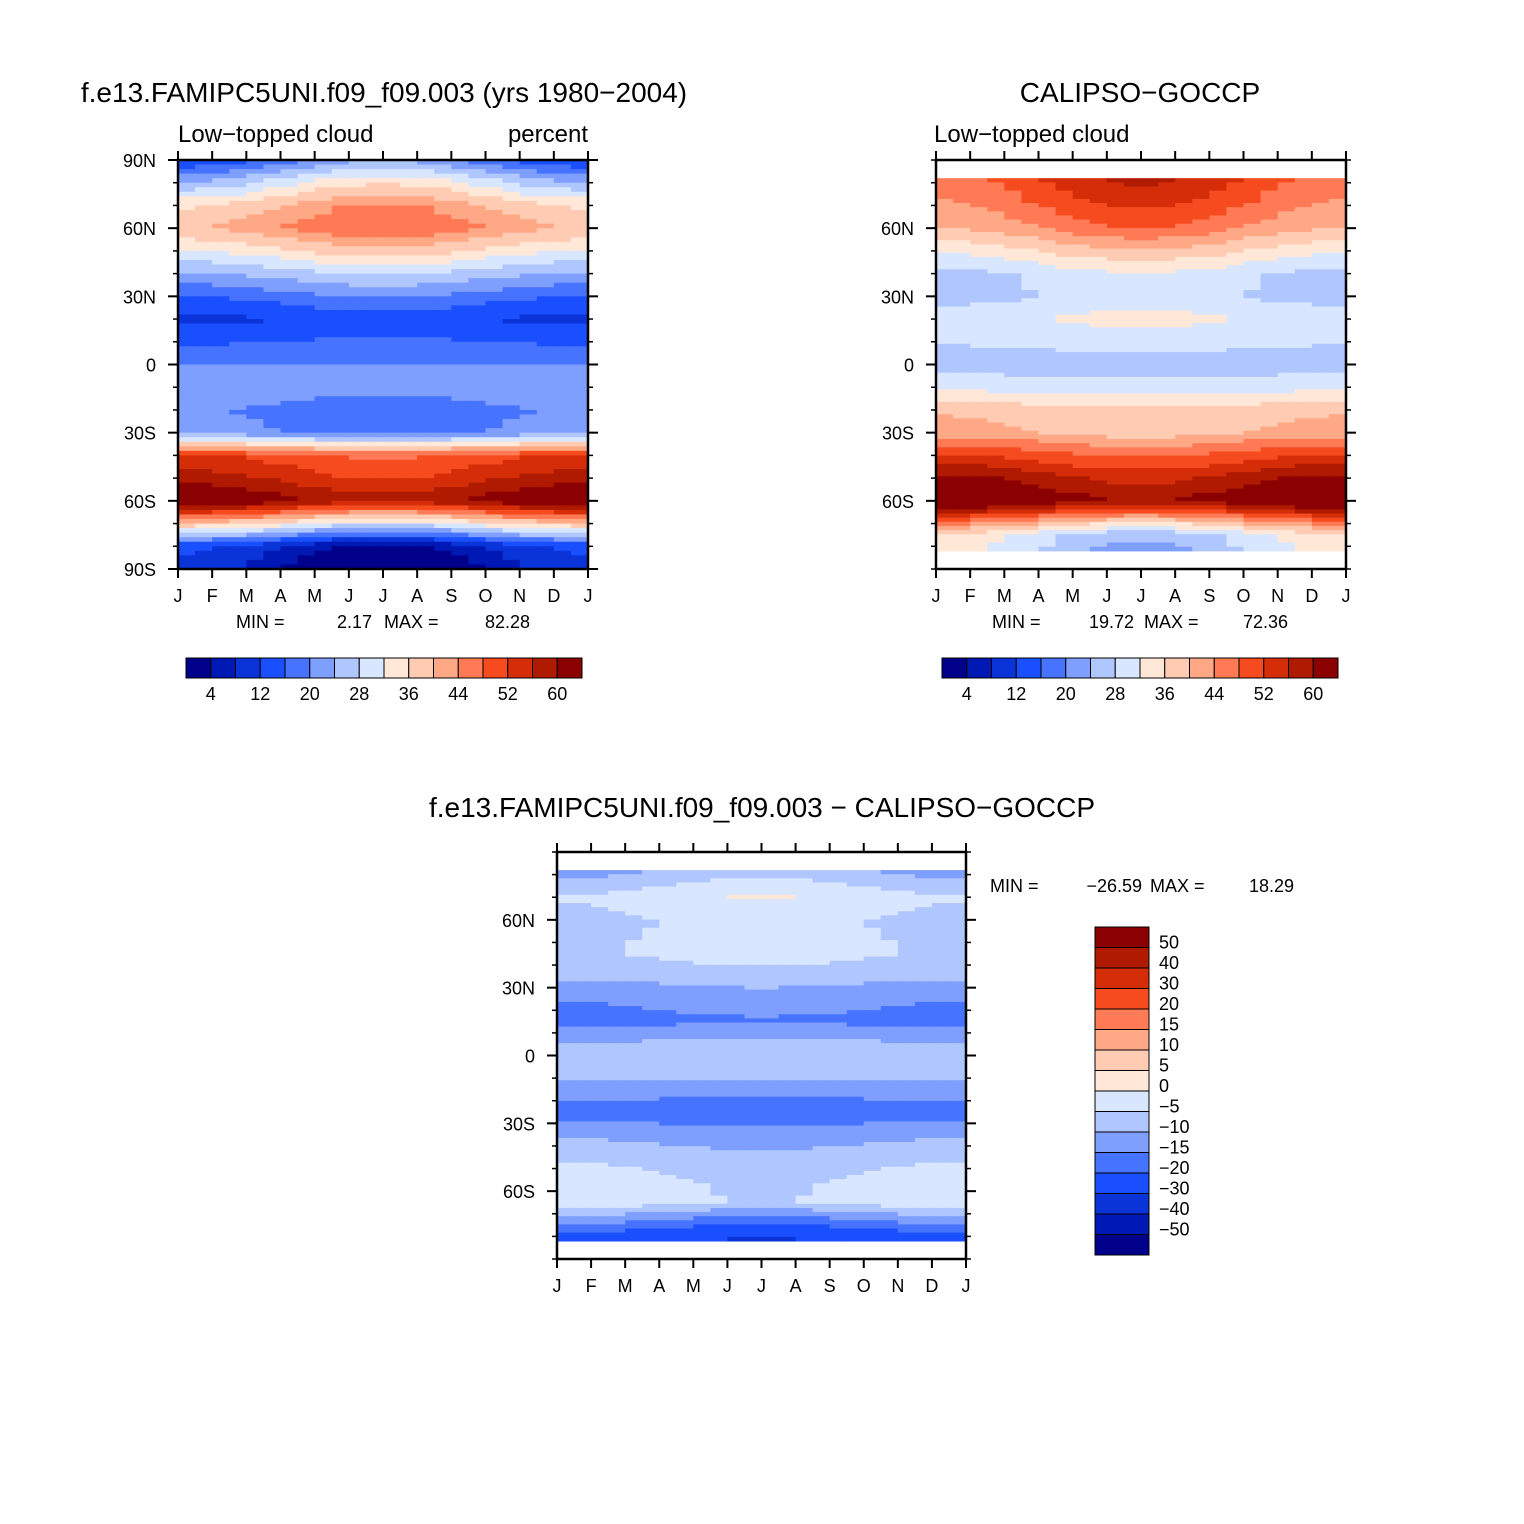 The height and width of the screenshot is (1524, 1524). Describe the element at coordinates (276, 134) in the screenshot. I see `panel-model-variable: Low−topped cloud` at that location.